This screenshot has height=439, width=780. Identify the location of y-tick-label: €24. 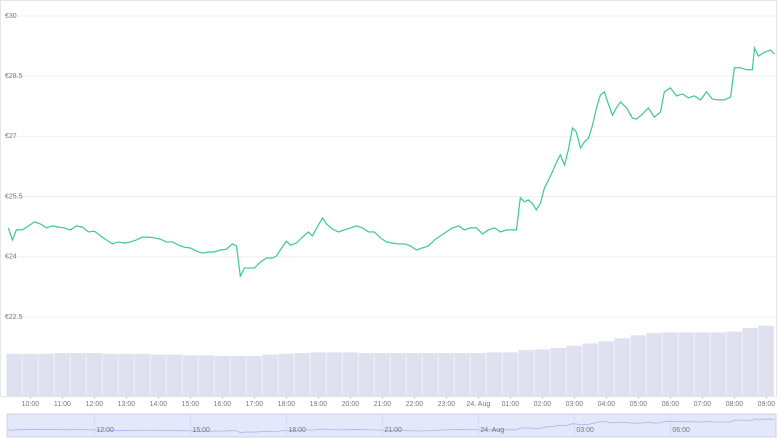
(11, 257).